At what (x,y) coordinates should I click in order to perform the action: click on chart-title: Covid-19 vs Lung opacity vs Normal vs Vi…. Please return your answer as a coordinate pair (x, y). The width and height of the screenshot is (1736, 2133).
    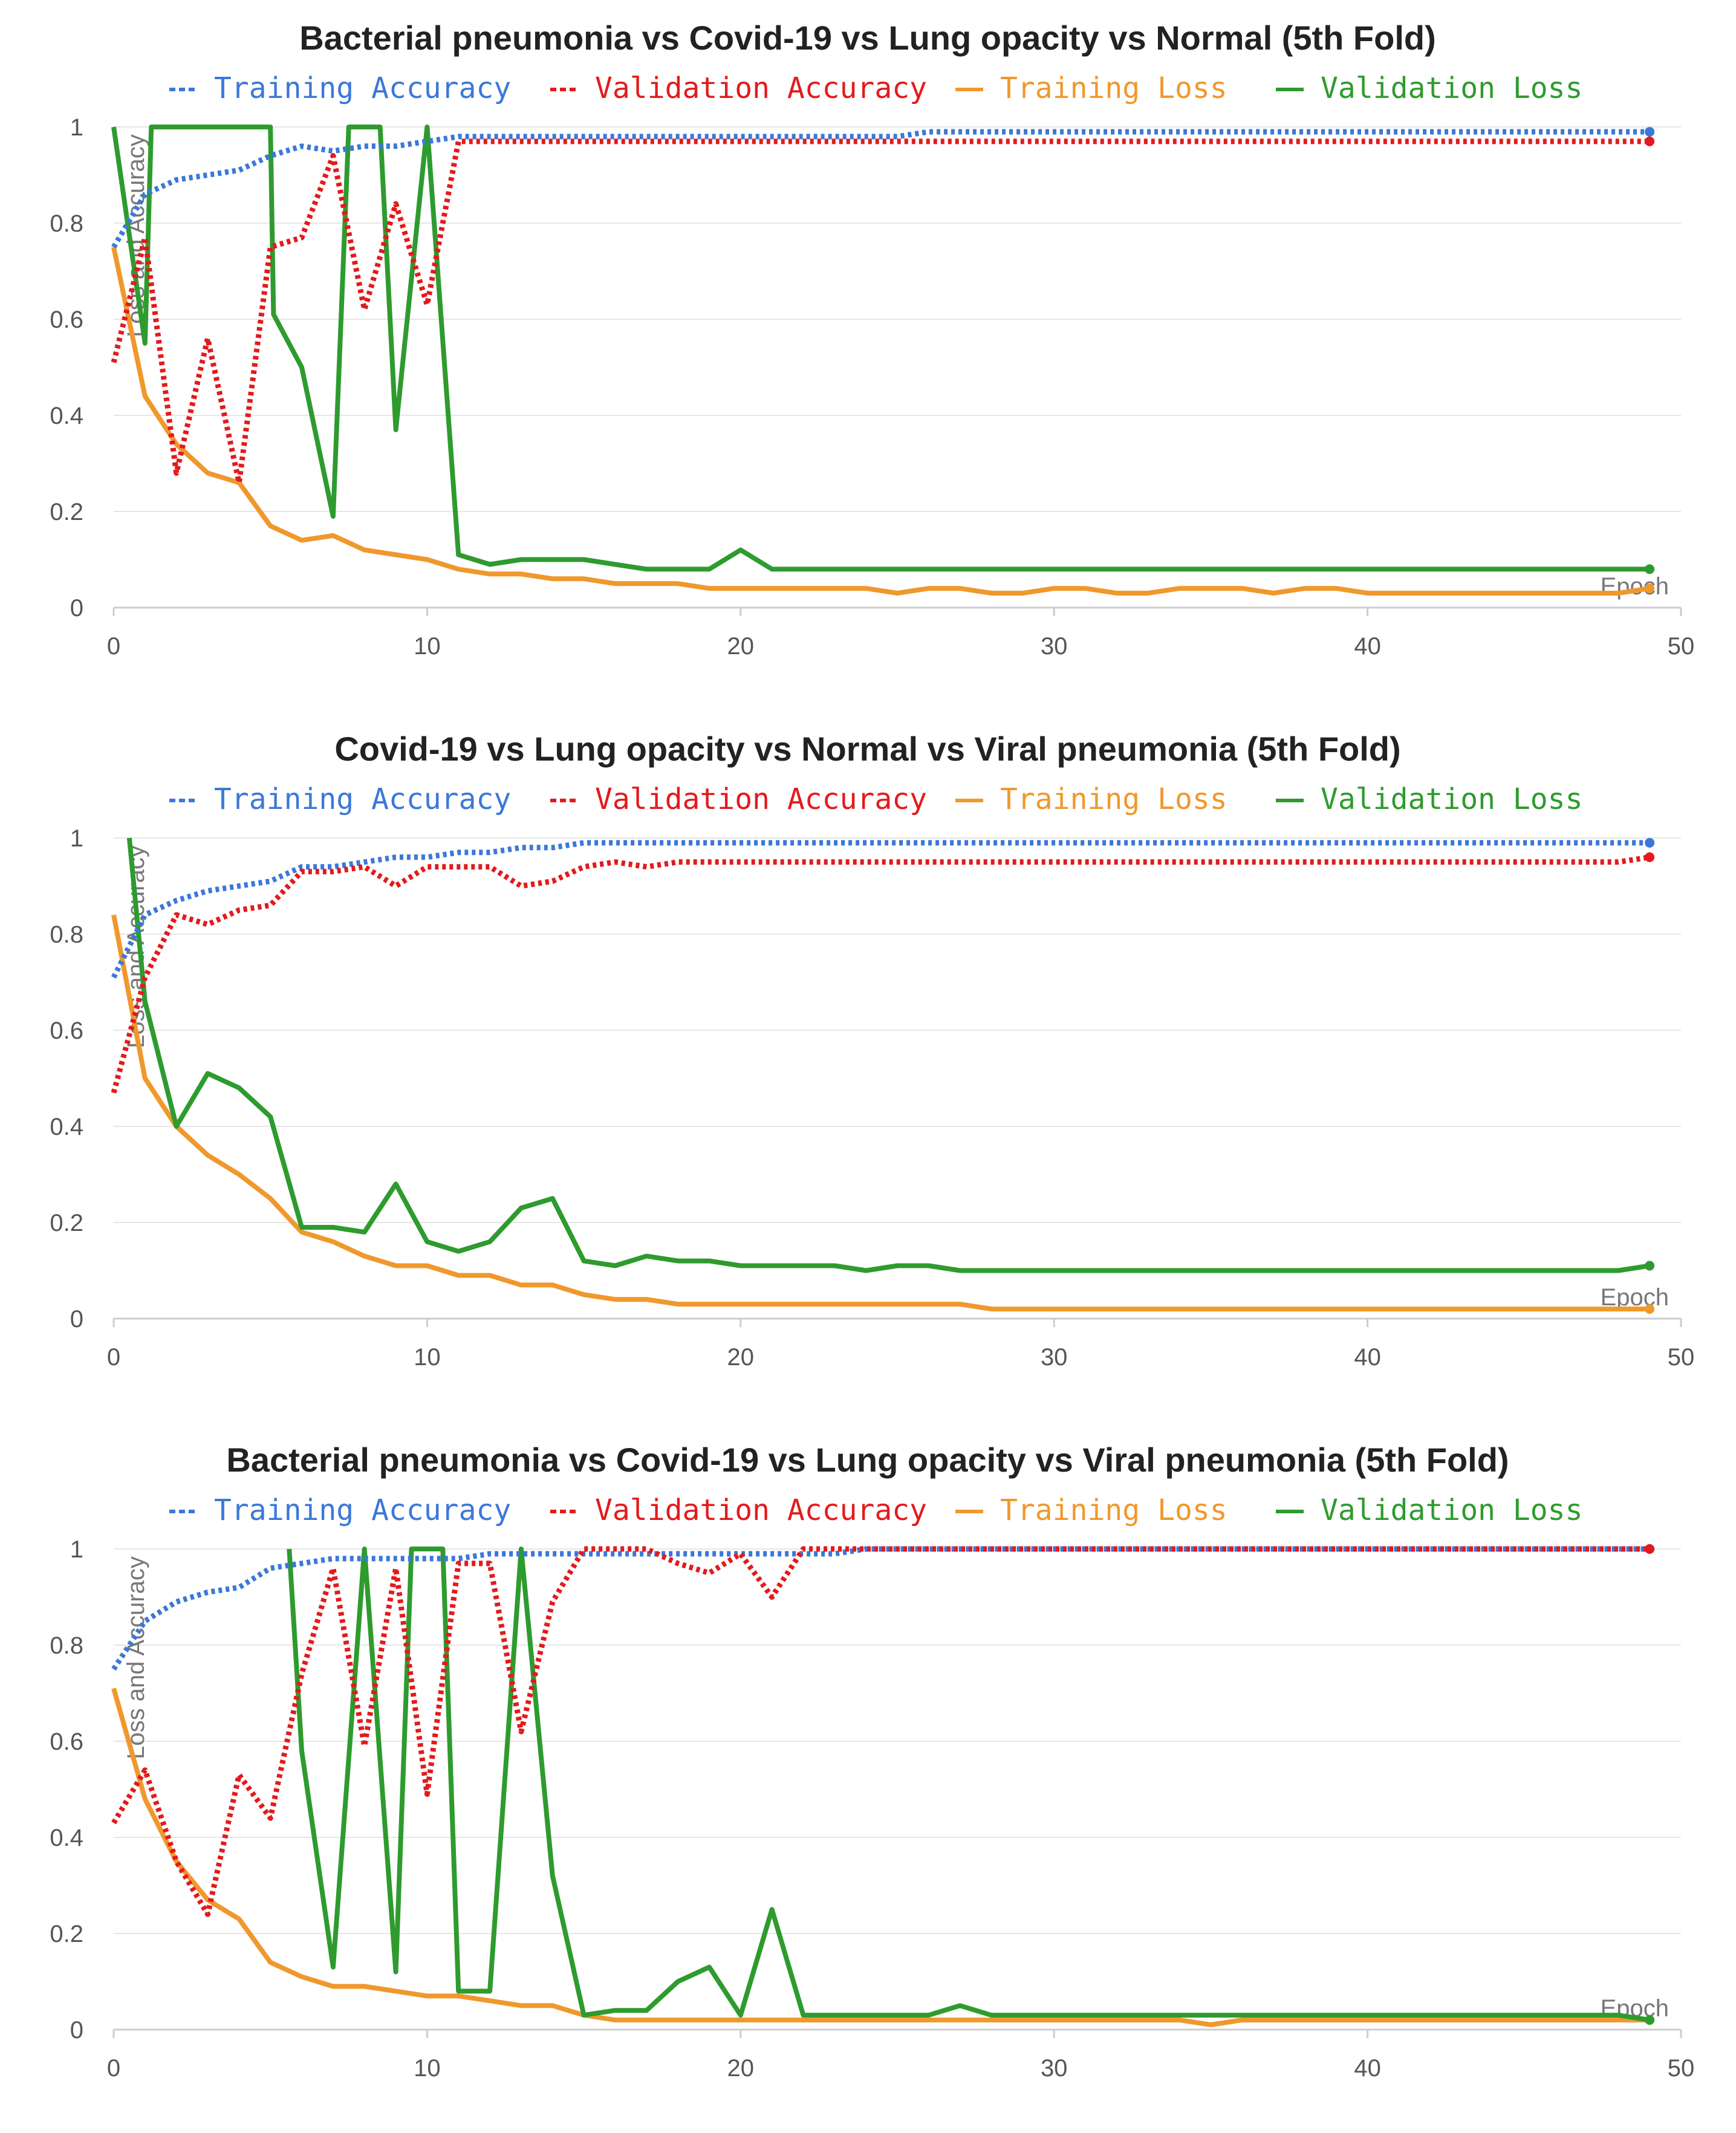
    Looking at the image, I should click on (867, 749).